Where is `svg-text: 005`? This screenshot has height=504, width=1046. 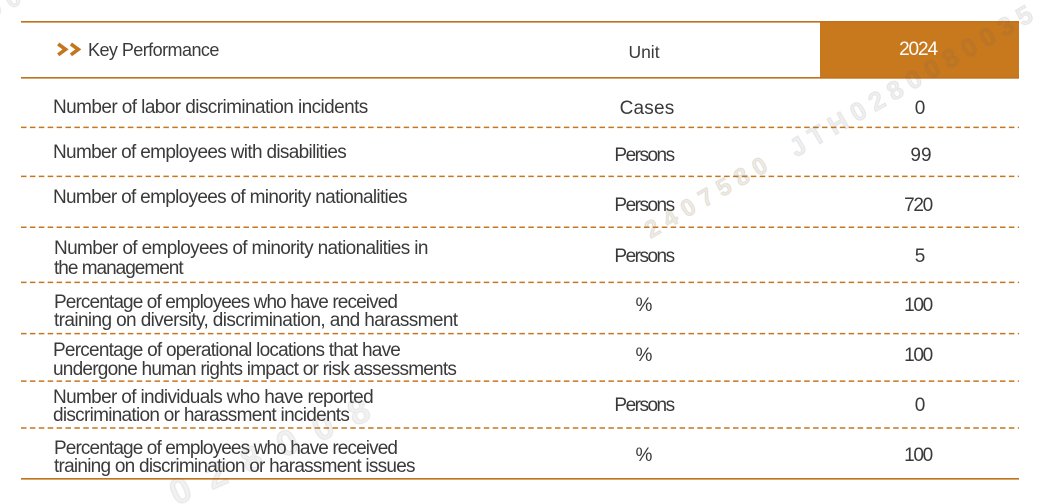 svg-text: 005 is located at coordinates (25, 12).